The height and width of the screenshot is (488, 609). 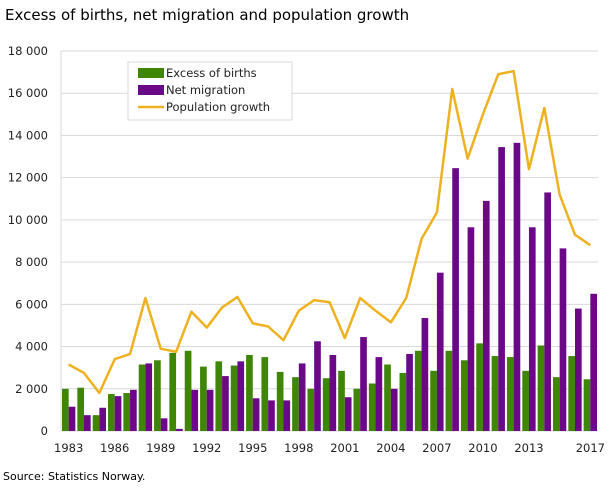 What do you see at coordinates (218, 107) in the screenshot?
I see `legend-label: Population growth` at bounding box center [218, 107].